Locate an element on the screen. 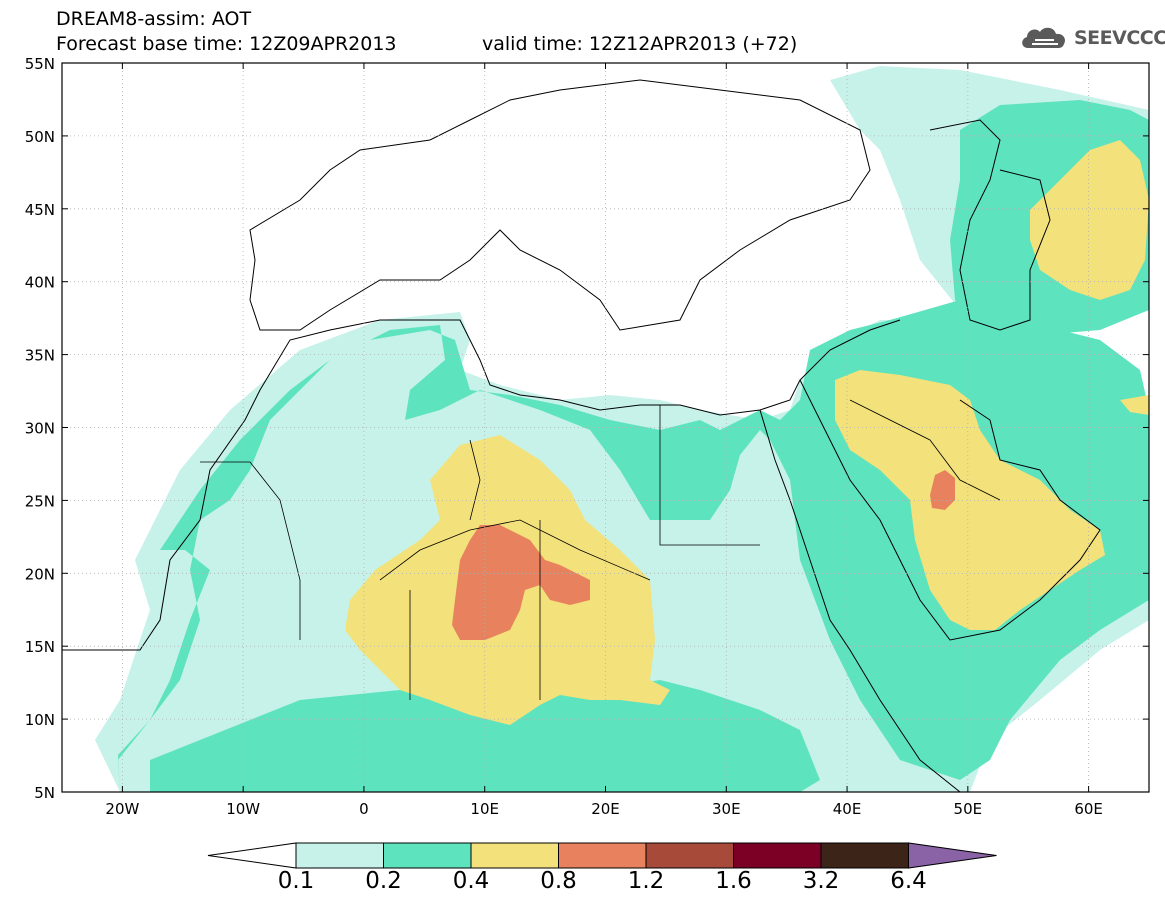  lat-tick-label: 40N is located at coordinates (40, 283).